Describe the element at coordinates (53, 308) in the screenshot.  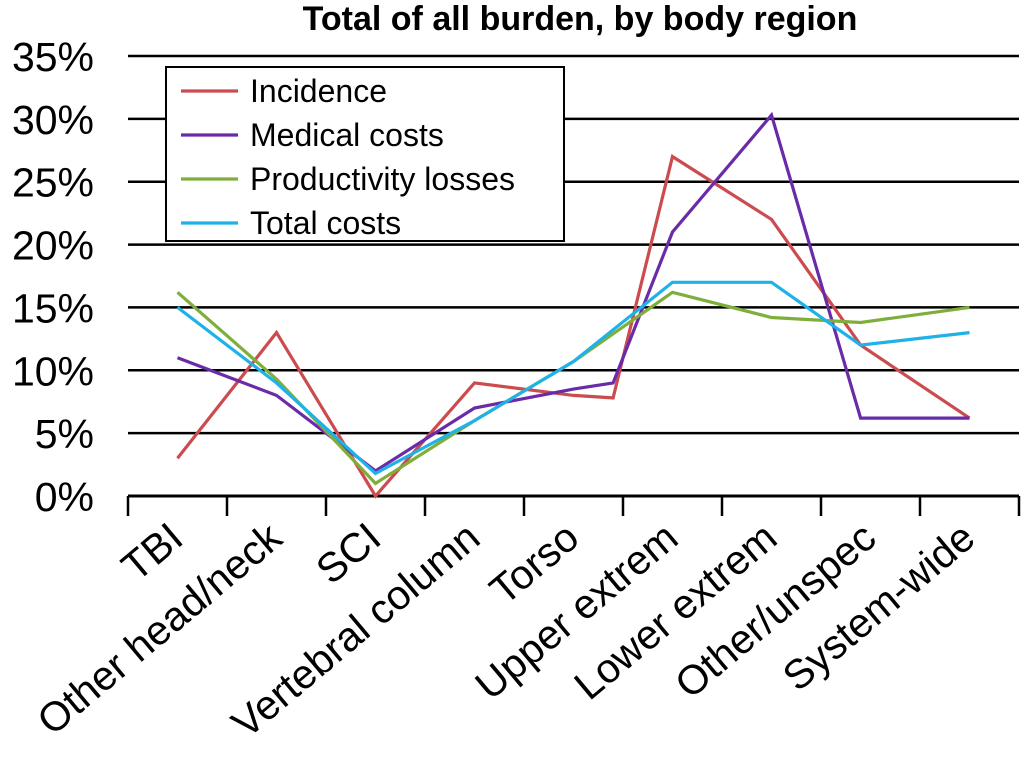
I see `y-tick-label: 15%` at that location.